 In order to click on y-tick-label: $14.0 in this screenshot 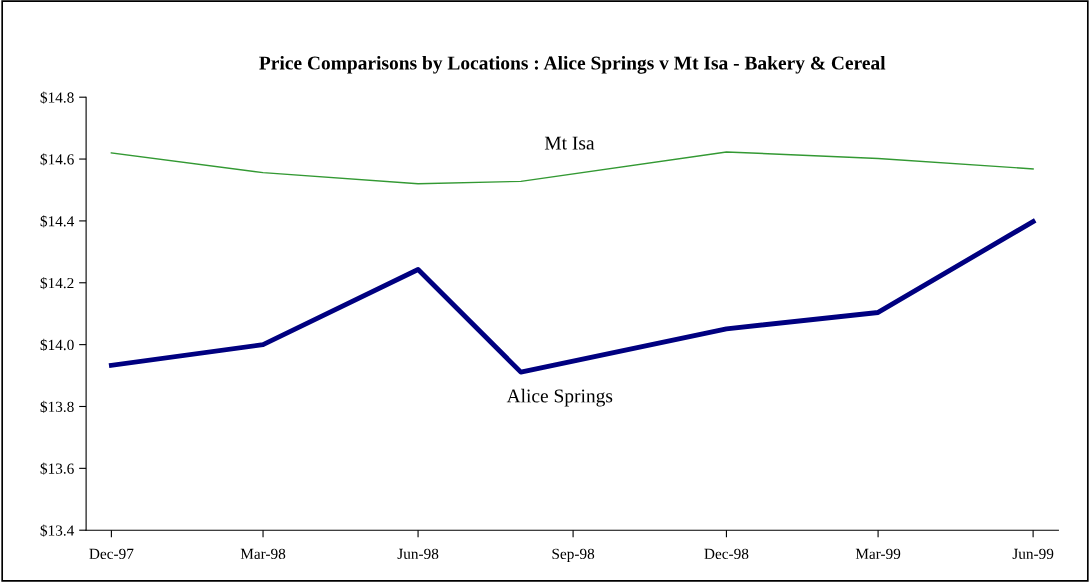, I will do `click(57, 345)`.